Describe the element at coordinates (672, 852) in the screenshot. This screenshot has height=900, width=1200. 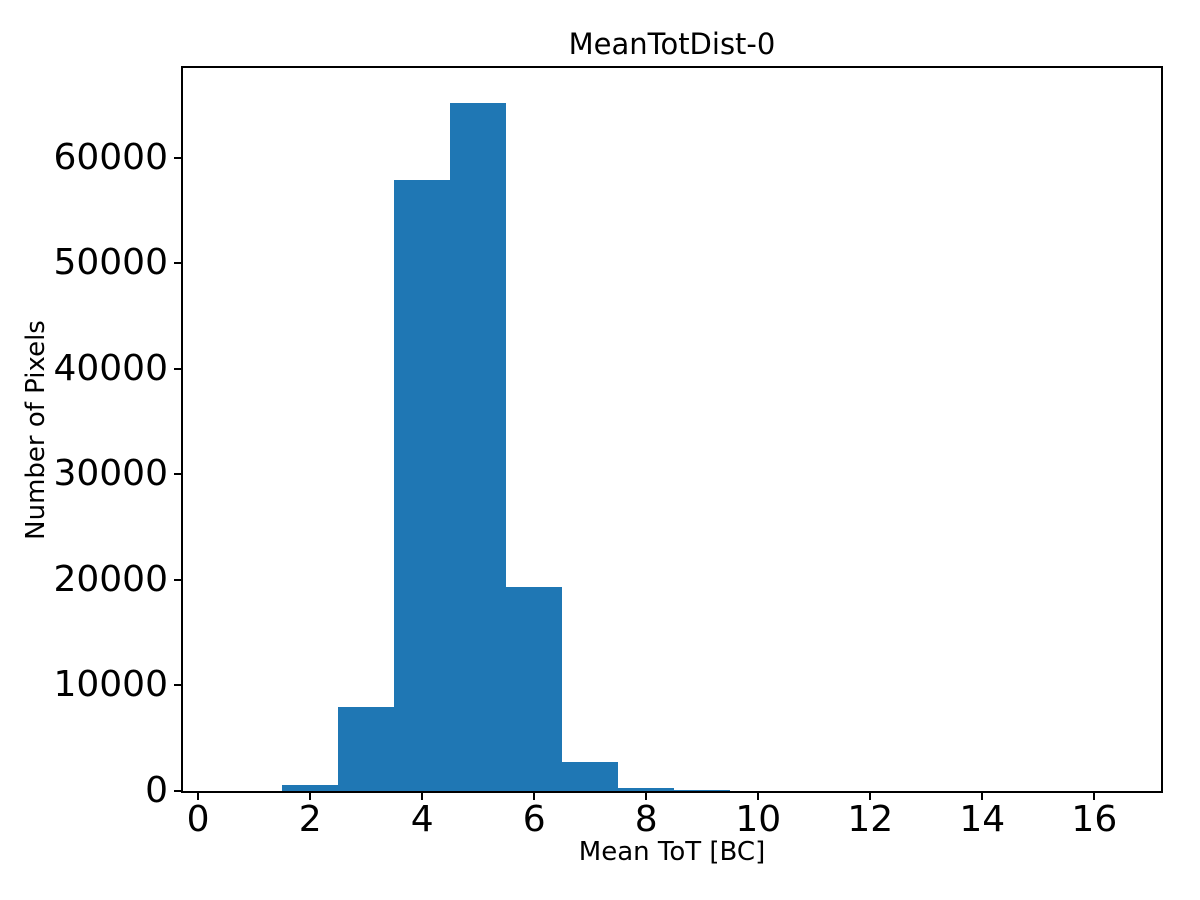
I see `x-axis-label: Mean ToT [BC]` at that location.